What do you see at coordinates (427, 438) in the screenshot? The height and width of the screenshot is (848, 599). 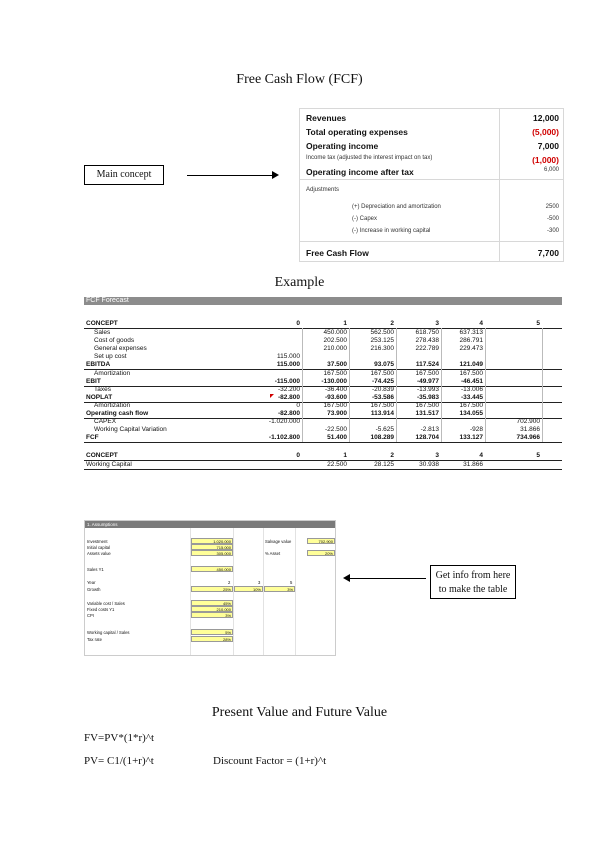 I see `forecast-cell: 128.704` at bounding box center [427, 438].